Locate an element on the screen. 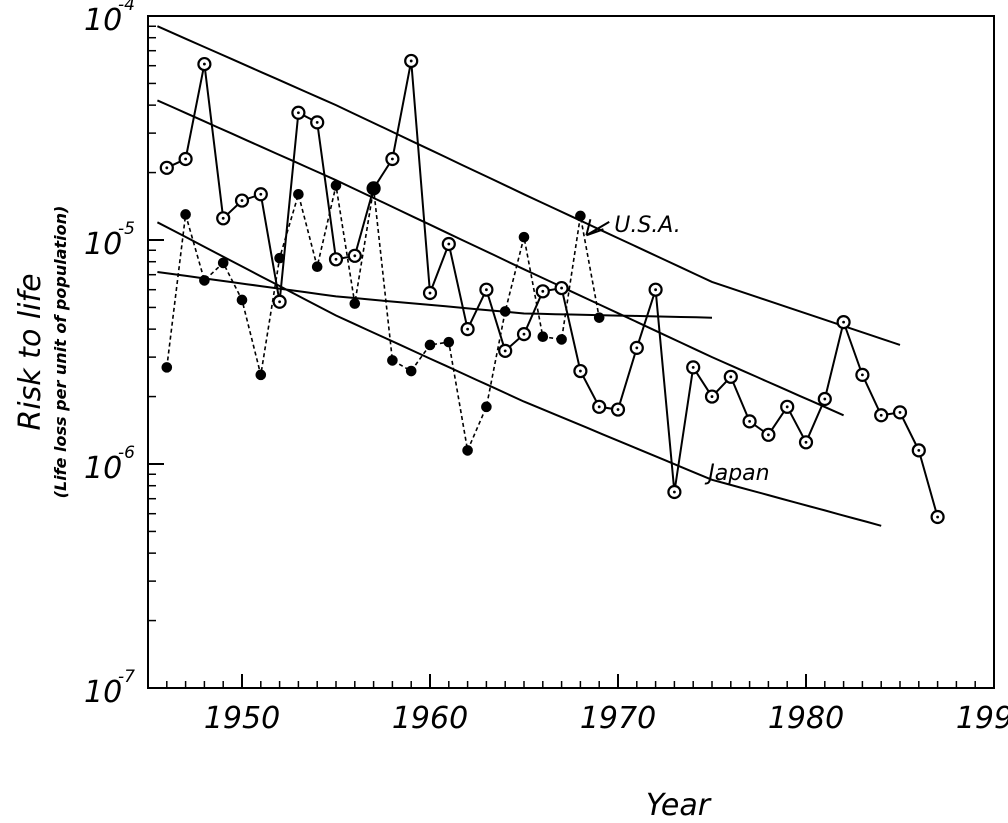  y-tick-label: 10⁻⁷ is located at coordinates (109, 688).